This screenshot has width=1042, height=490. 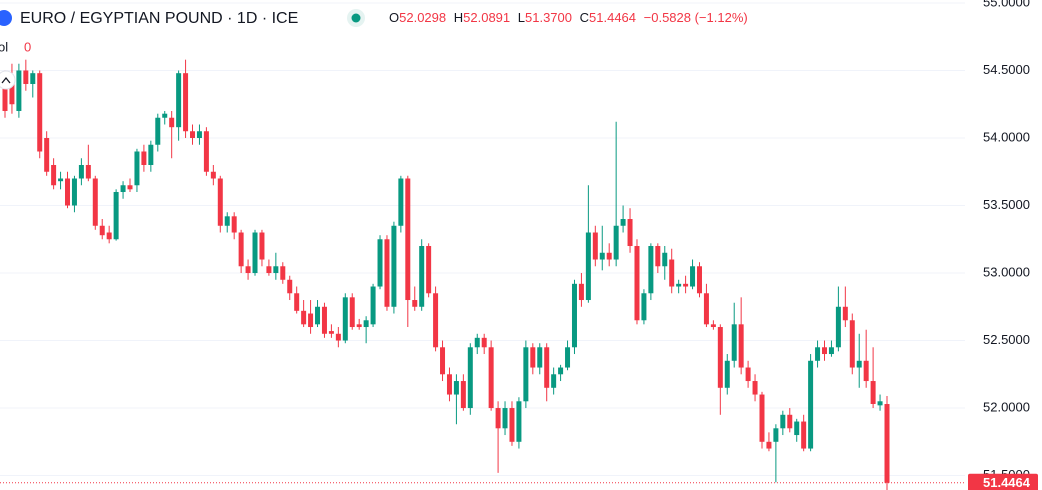 What do you see at coordinates (1006, 69) in the screenshot?
I see `y-tick-label: 54.5000` at bounding box center [1006, 69].